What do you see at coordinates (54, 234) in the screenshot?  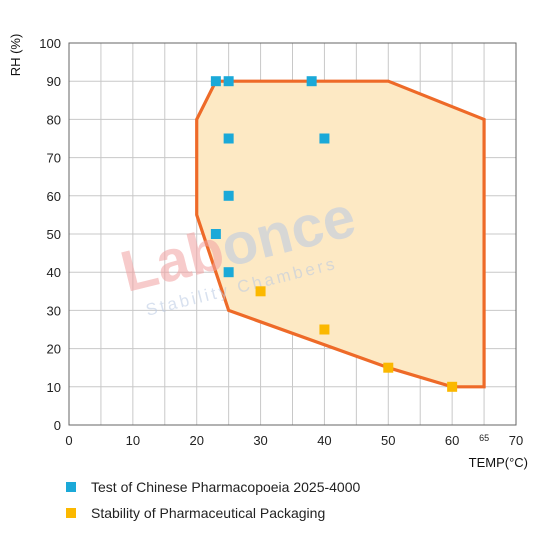 I see `y-tick-label: 50` at bounding box center [54, 234].